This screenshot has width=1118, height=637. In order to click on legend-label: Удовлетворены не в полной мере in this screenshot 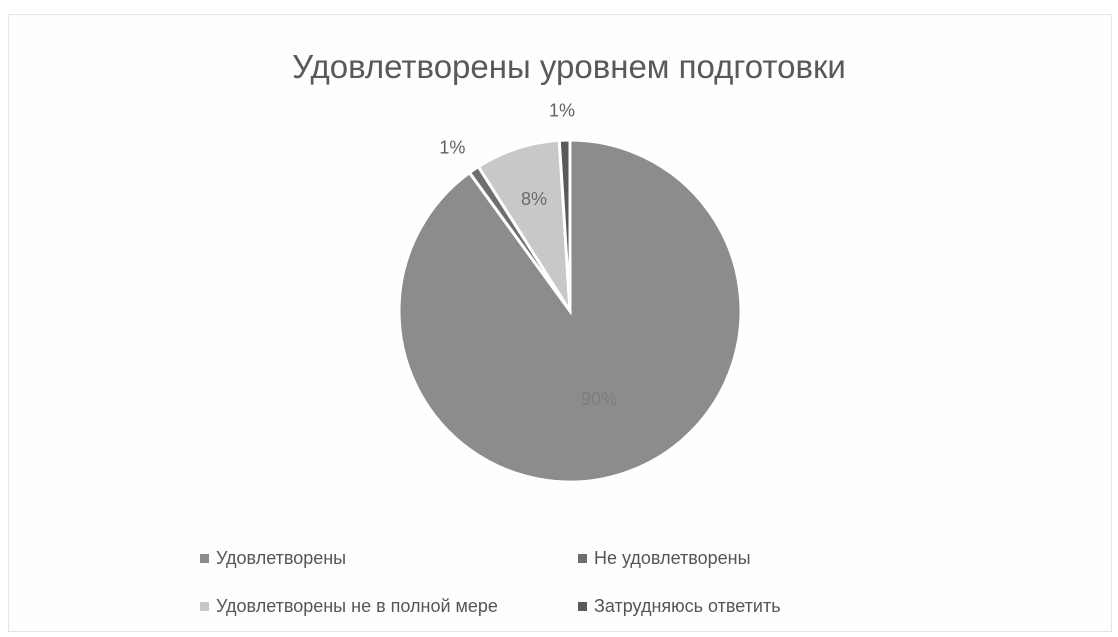, I will do `click(357, 606)`.